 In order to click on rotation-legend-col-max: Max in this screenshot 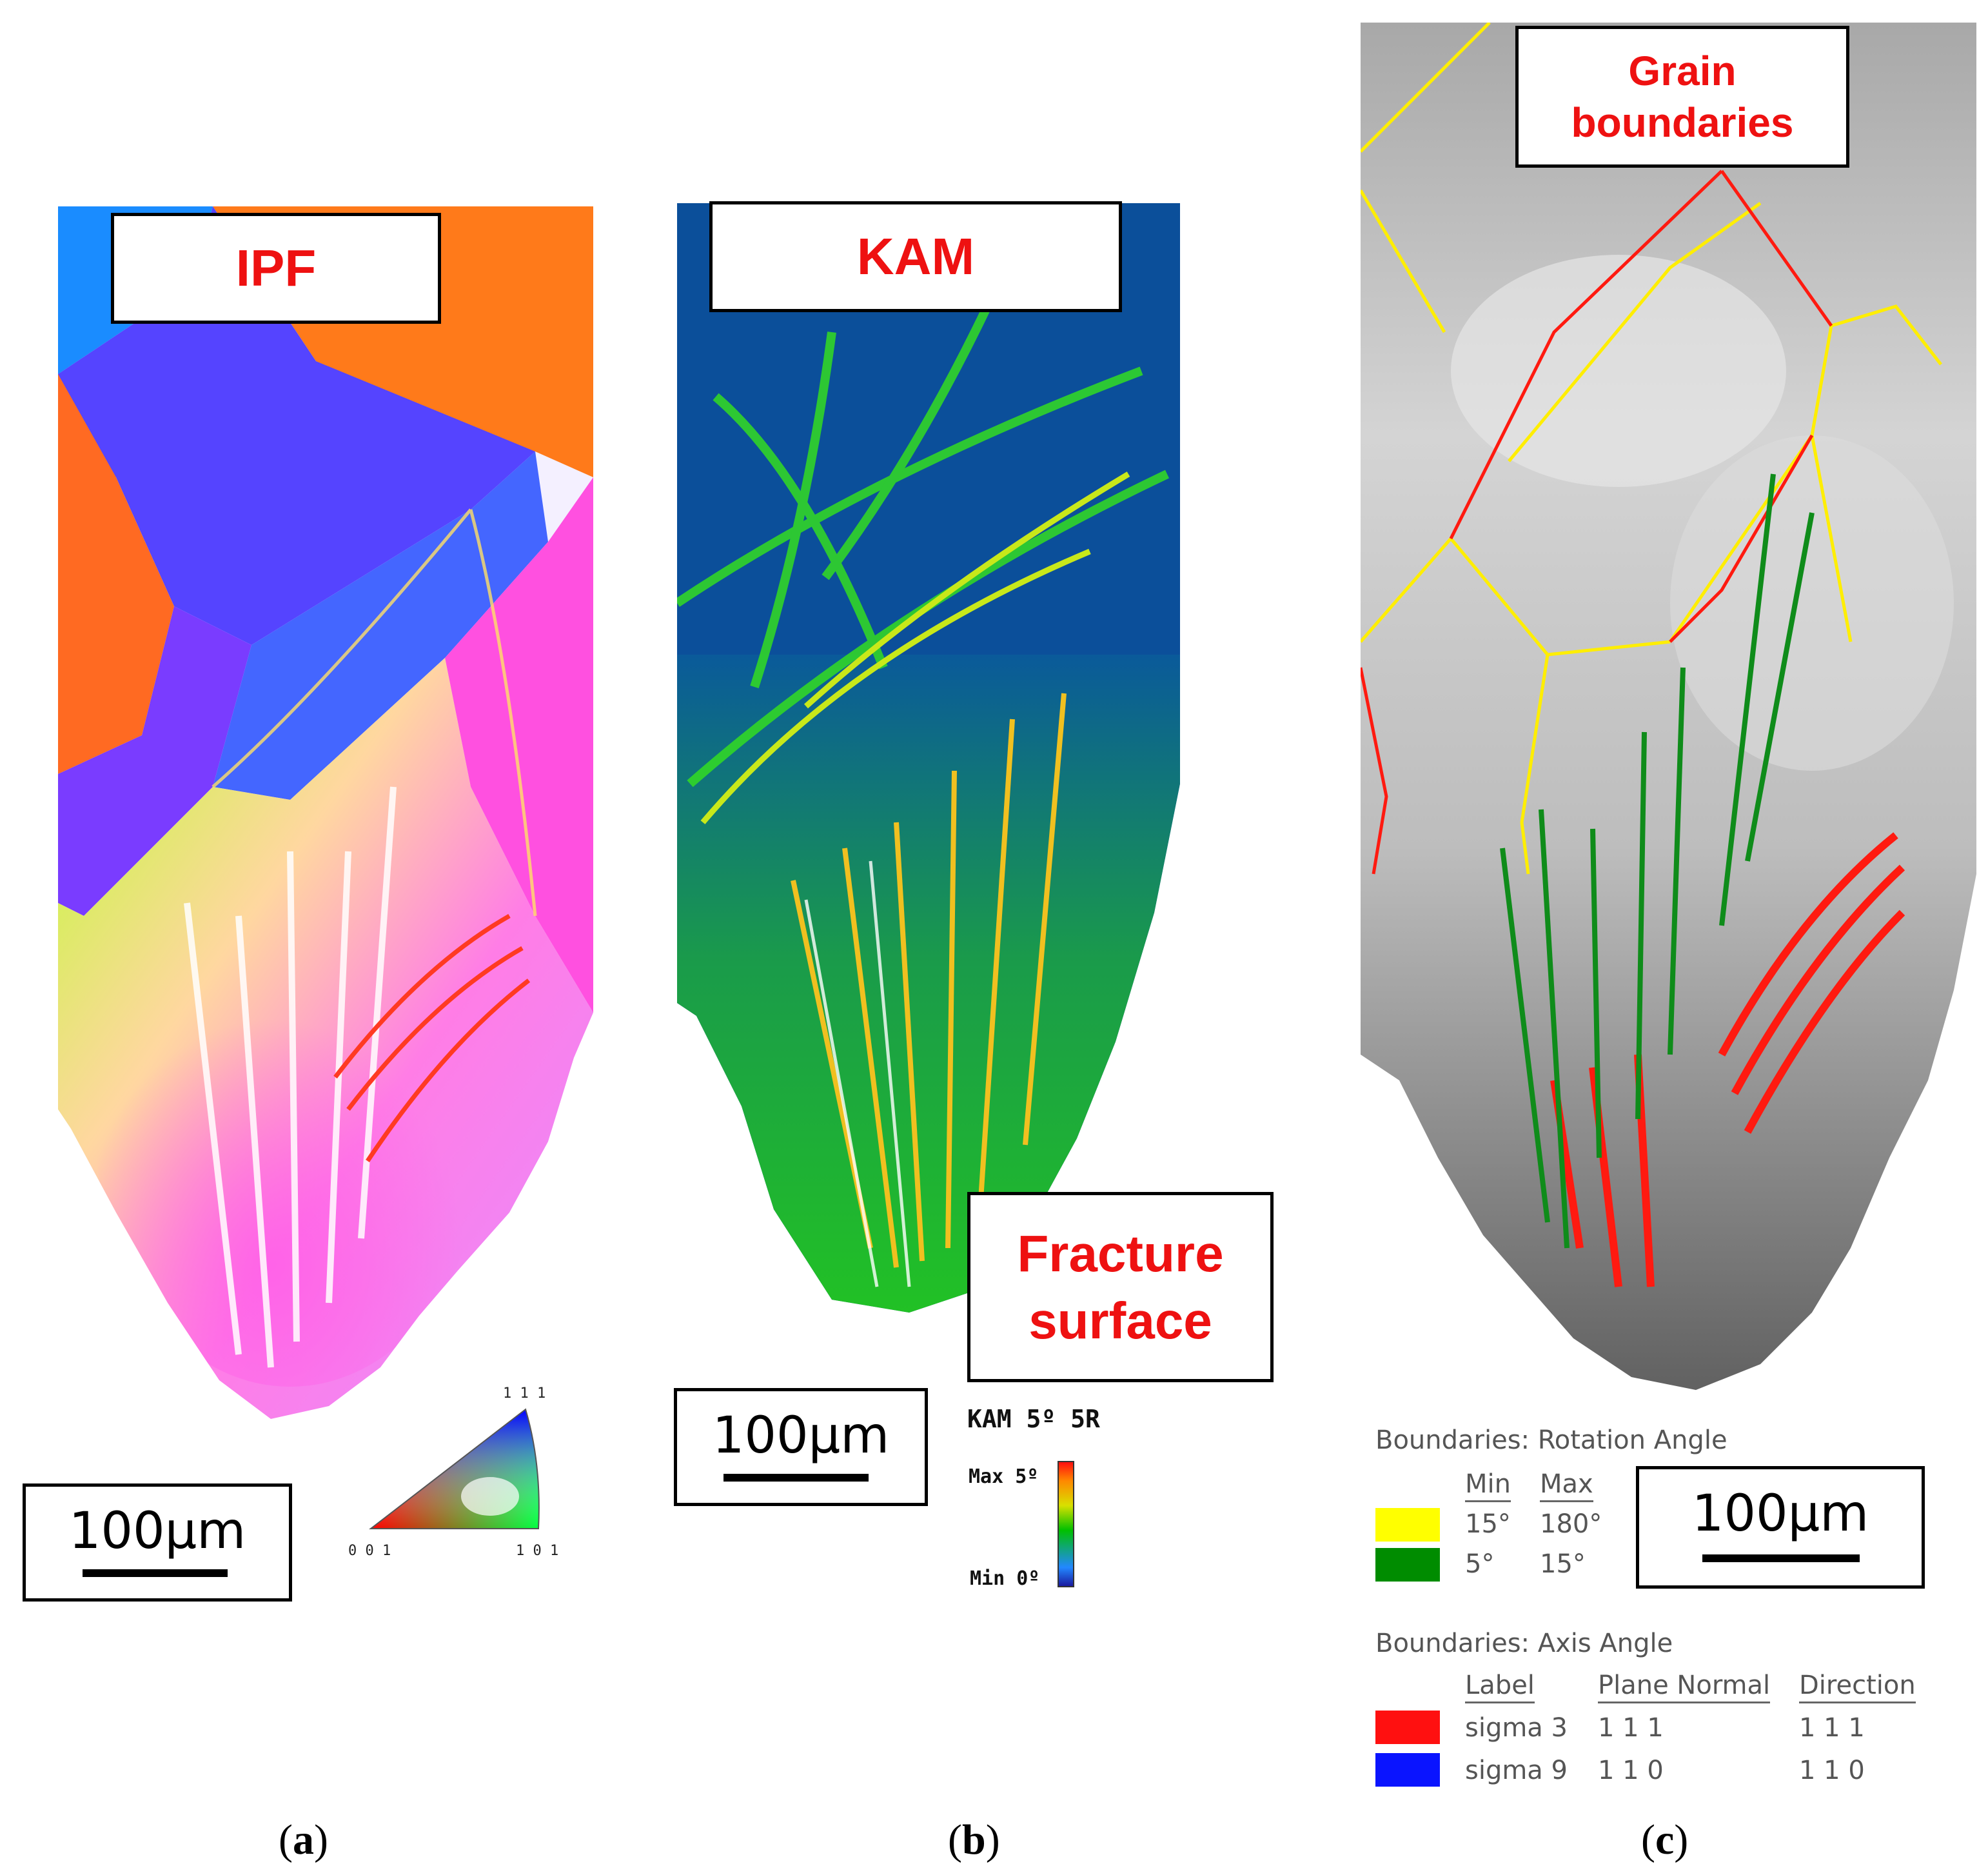, I will do `click(1566, 1486)`.